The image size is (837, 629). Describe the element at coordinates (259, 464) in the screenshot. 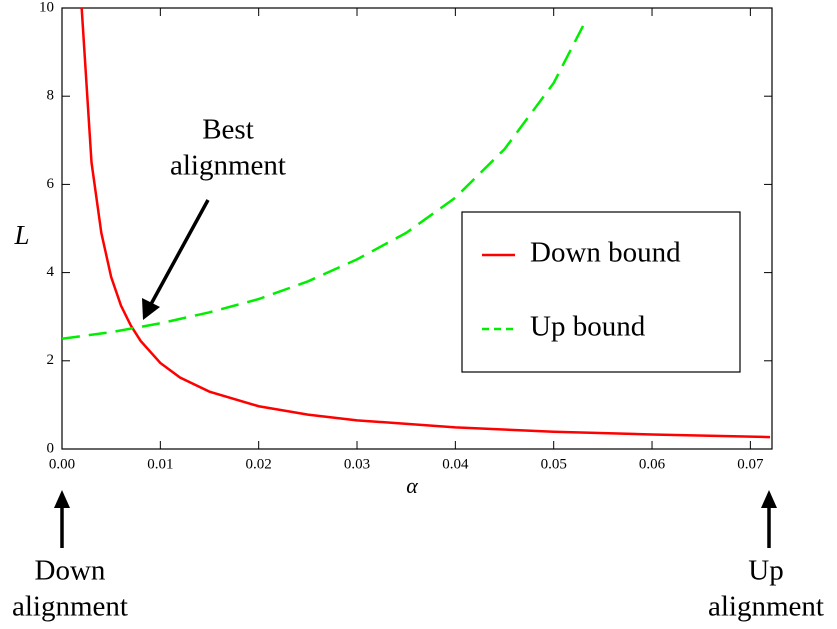

I see `x-tick-label: 0.02` at that location.